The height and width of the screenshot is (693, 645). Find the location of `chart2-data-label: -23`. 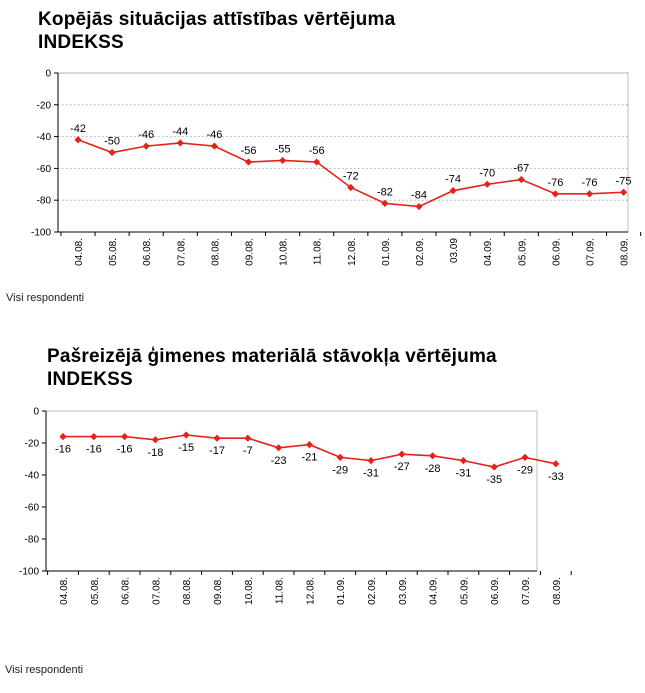

chart2-data-label: -23 is located at coordinates (279, 461).